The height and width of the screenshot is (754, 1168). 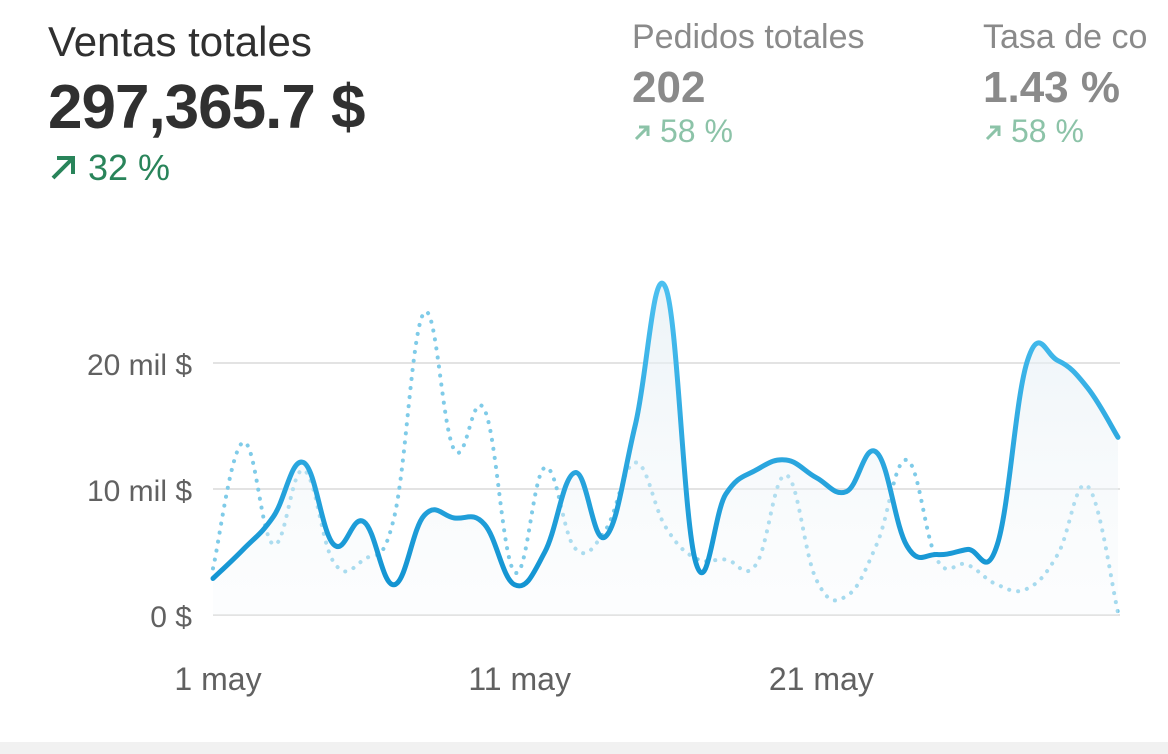 I want to click on metric-total-sales: Ventas totales 297,365.7 $ 32 %, so click(x=207, y=103).